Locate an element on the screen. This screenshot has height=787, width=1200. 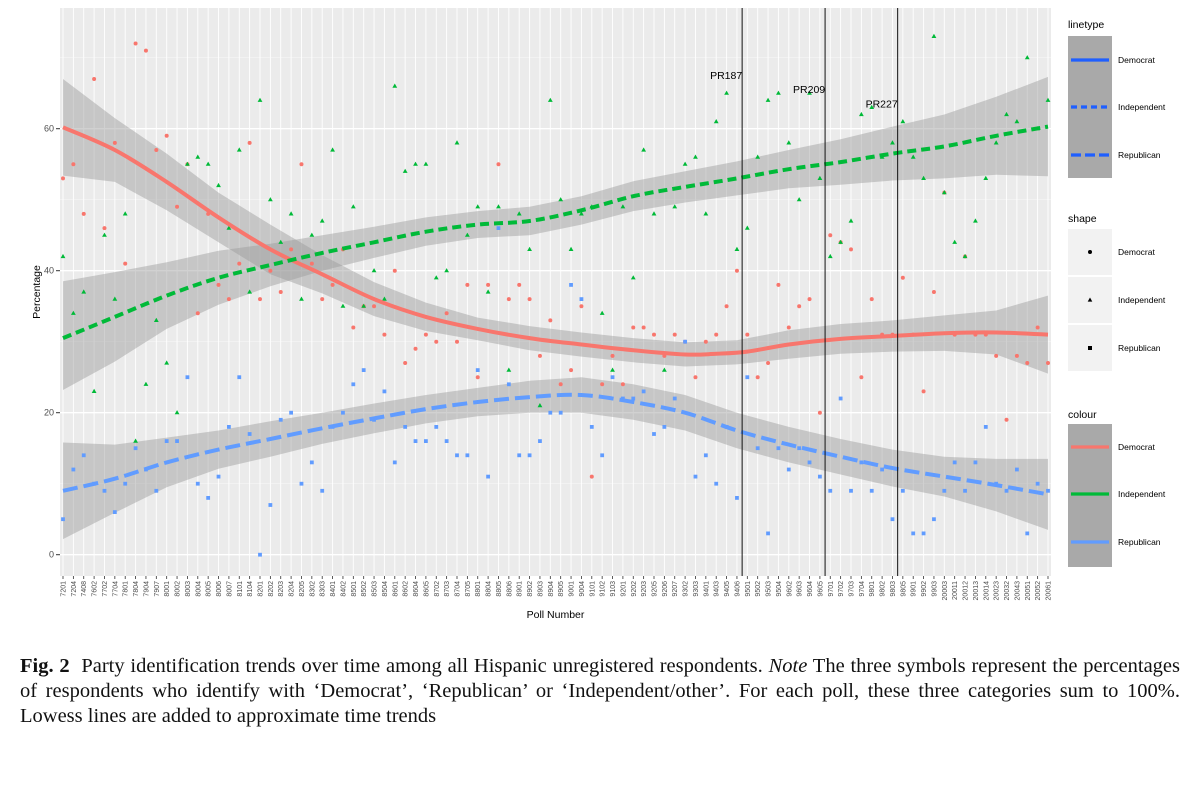
x-tick-label: 9401 is located at coordinates (706, 589).